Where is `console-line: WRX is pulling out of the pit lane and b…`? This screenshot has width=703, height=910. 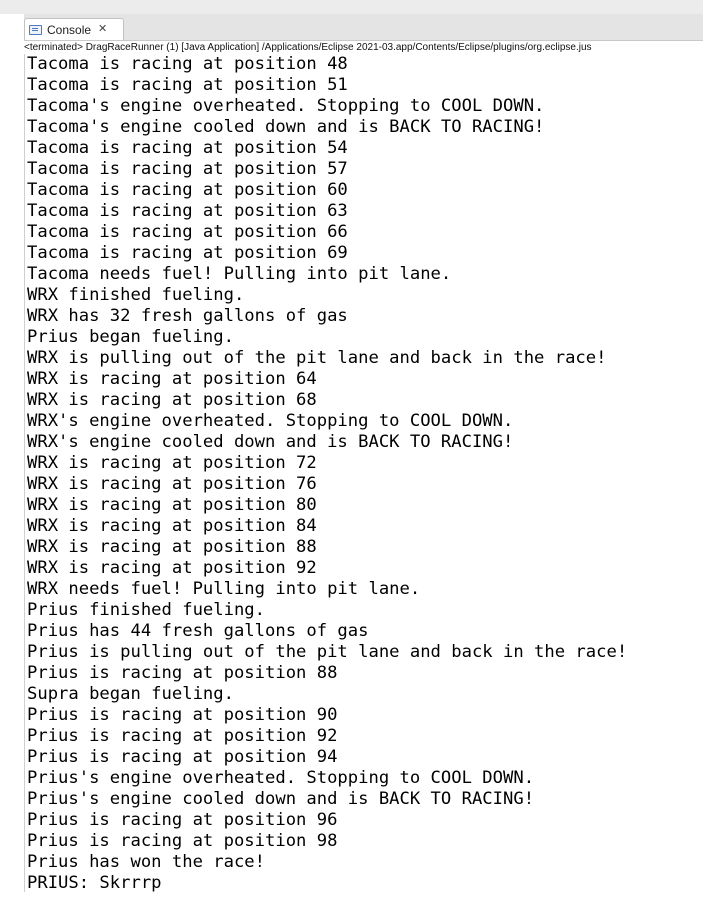
console-line: WRX is pulling out of the pit lane and b… is located at coordinates (317, 358).